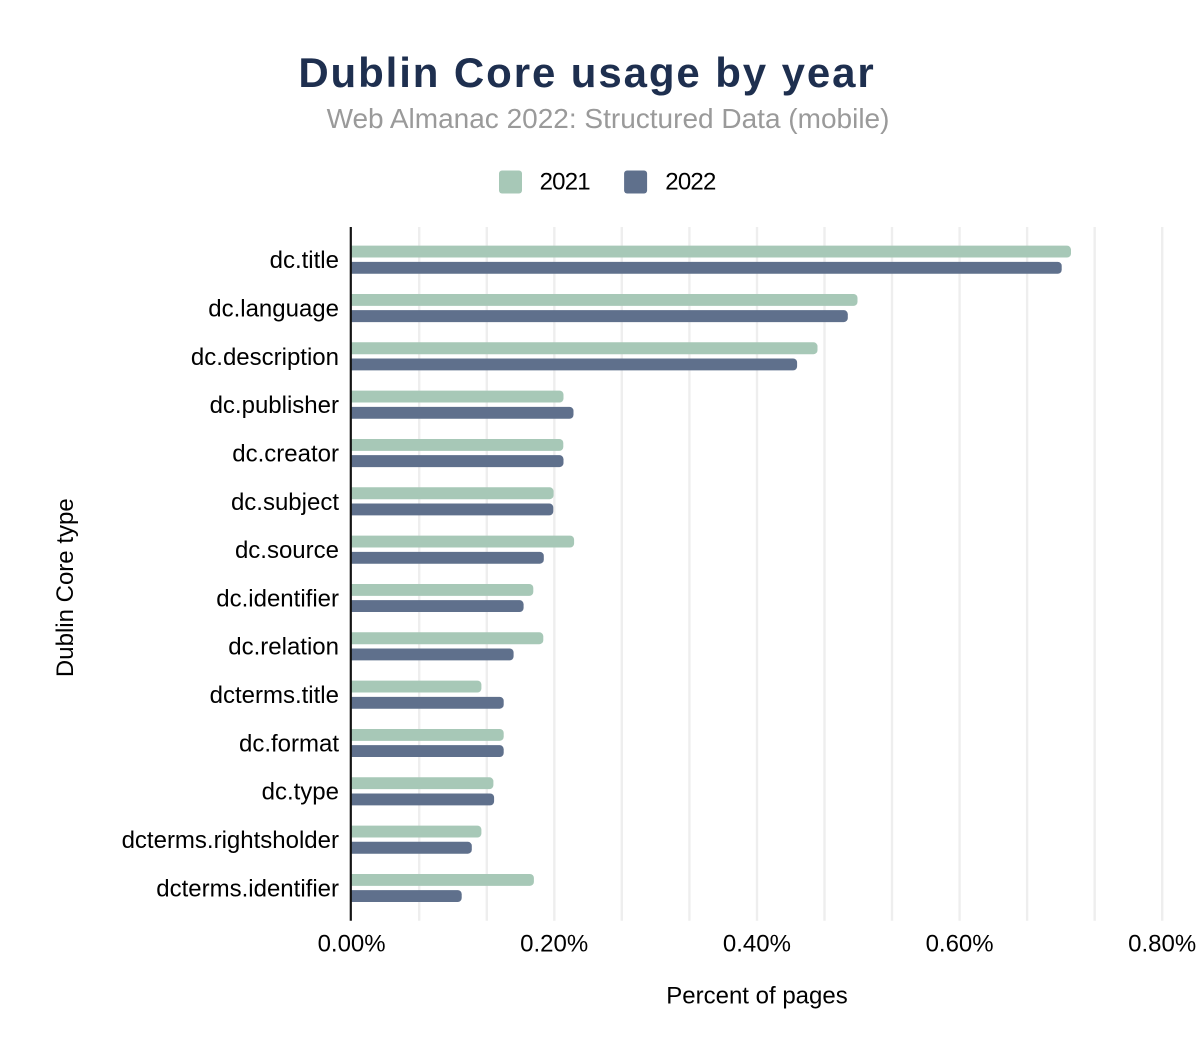  What do you see at coordinates (65, 587) in the screenshot?
I see `svg-text: Dublin Core type` at bounding box center [65, 587].